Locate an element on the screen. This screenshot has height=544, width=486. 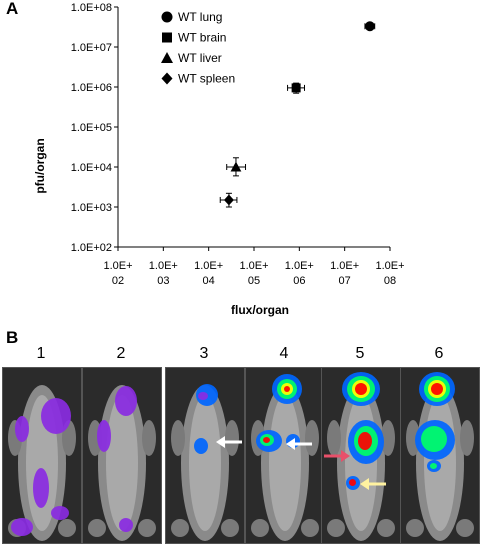
wt-brain-point is located at coordinates (296, 88).